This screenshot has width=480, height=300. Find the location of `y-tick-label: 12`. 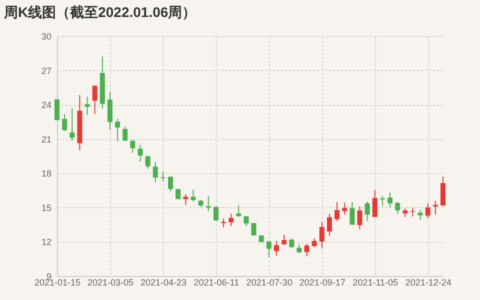

y-tick-label: 12 is located at coordinates (46, 242).